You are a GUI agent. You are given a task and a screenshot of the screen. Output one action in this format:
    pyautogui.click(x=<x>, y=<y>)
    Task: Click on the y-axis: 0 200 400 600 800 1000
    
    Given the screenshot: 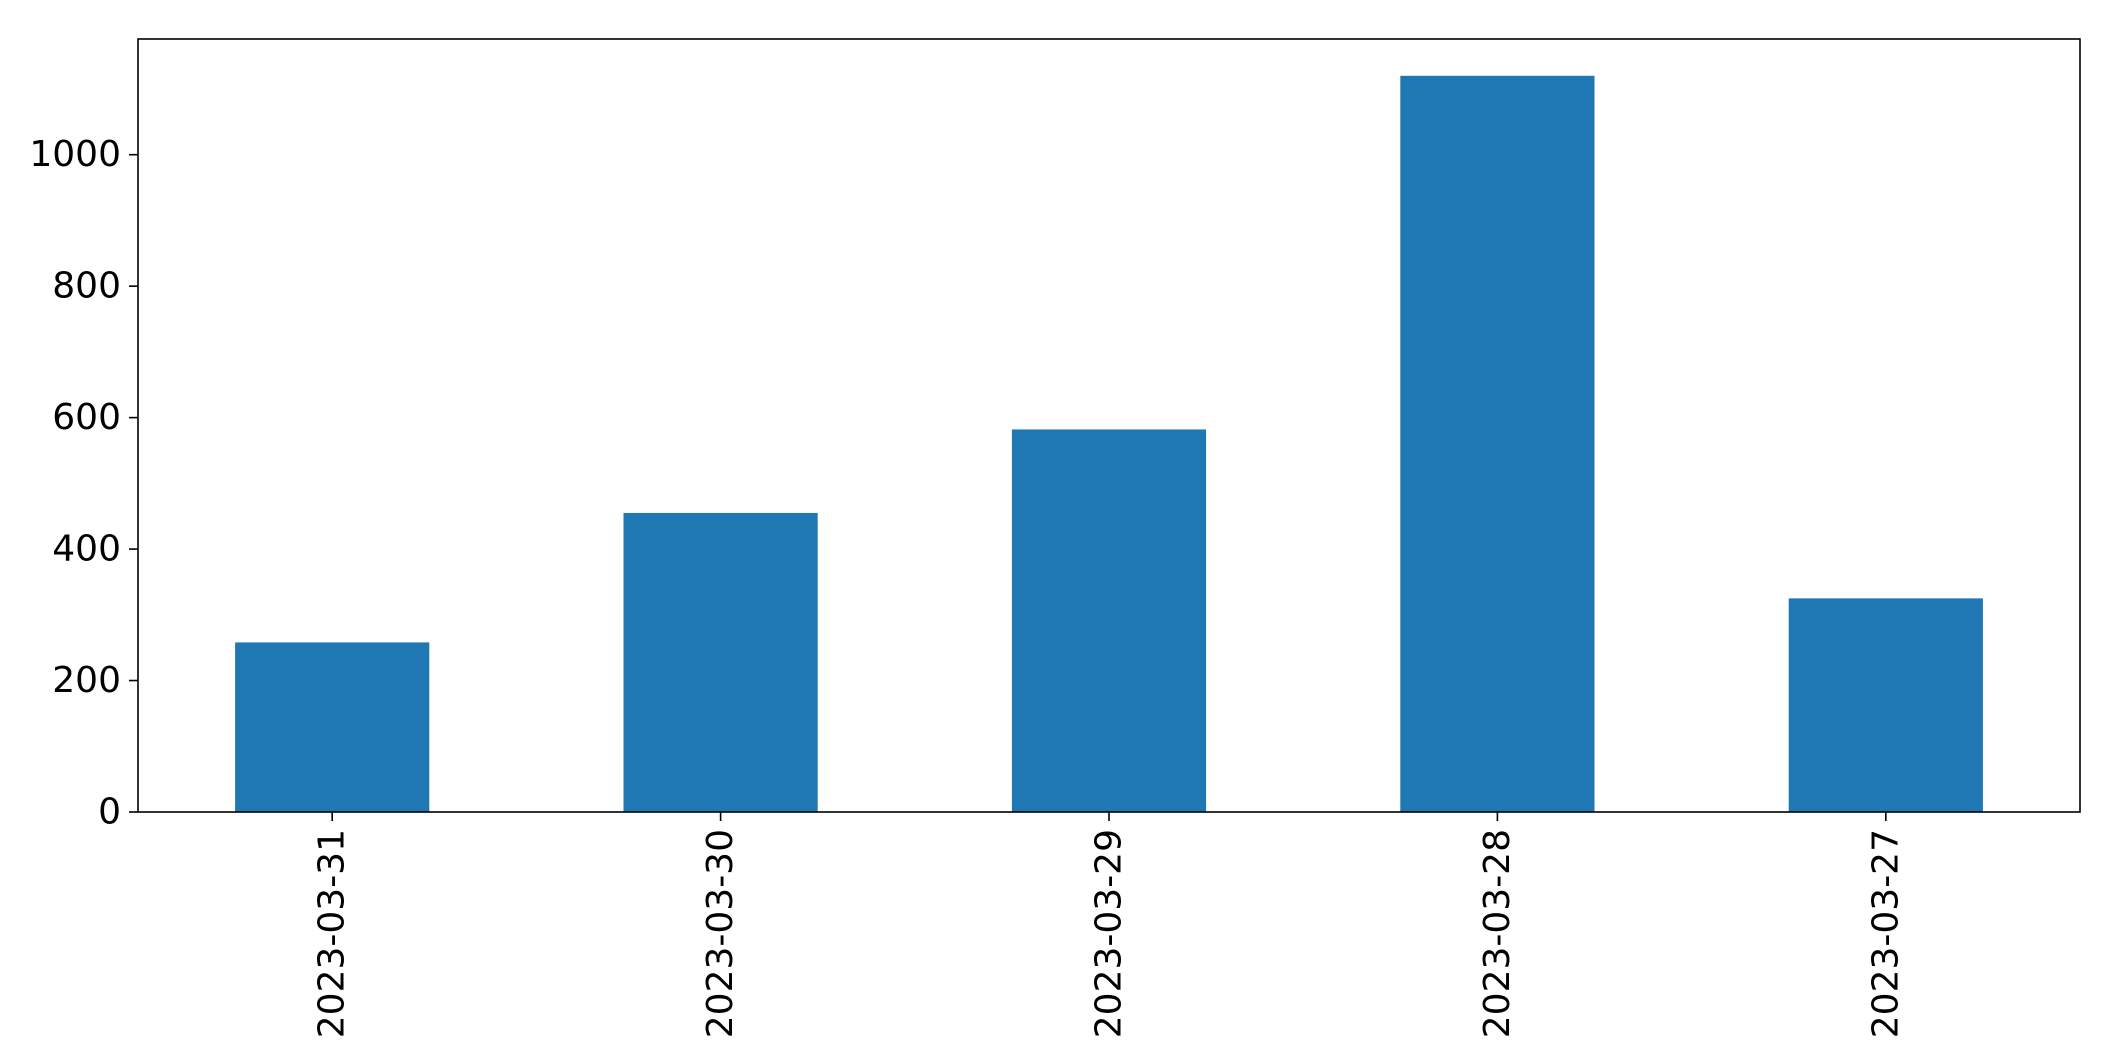 What is the action you would take?
    pyautogui.click(x=83, y=483)
    